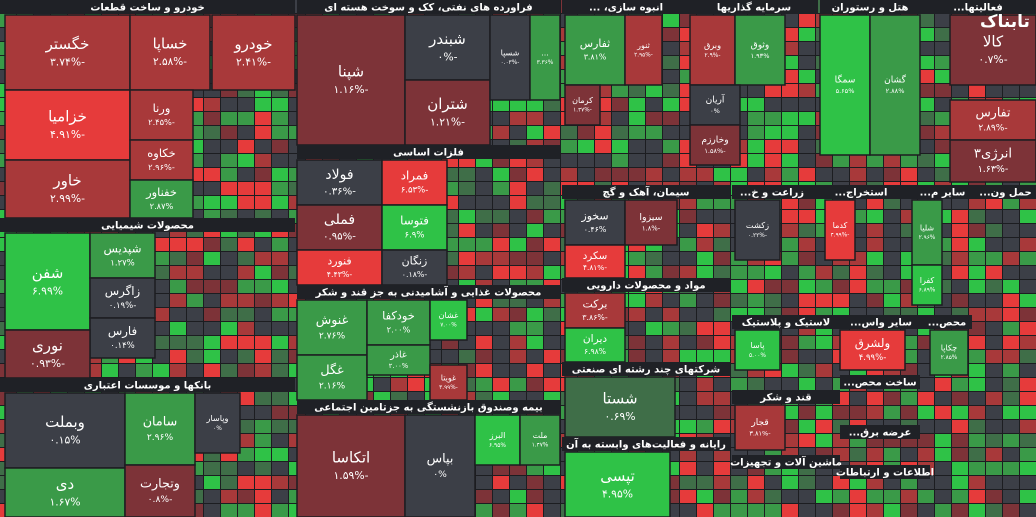 The image size is (1036, 517). Describe the element at coordinates (340, 274) in the screenshot. I see `tile-change: -۴.۴۳%` at that location.